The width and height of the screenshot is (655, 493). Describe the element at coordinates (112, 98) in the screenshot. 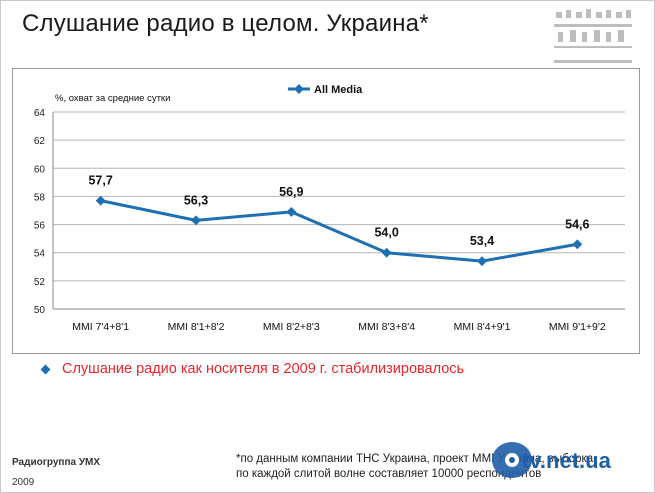

I see `y-axis-label: %, охват за средние сутки` at that location.